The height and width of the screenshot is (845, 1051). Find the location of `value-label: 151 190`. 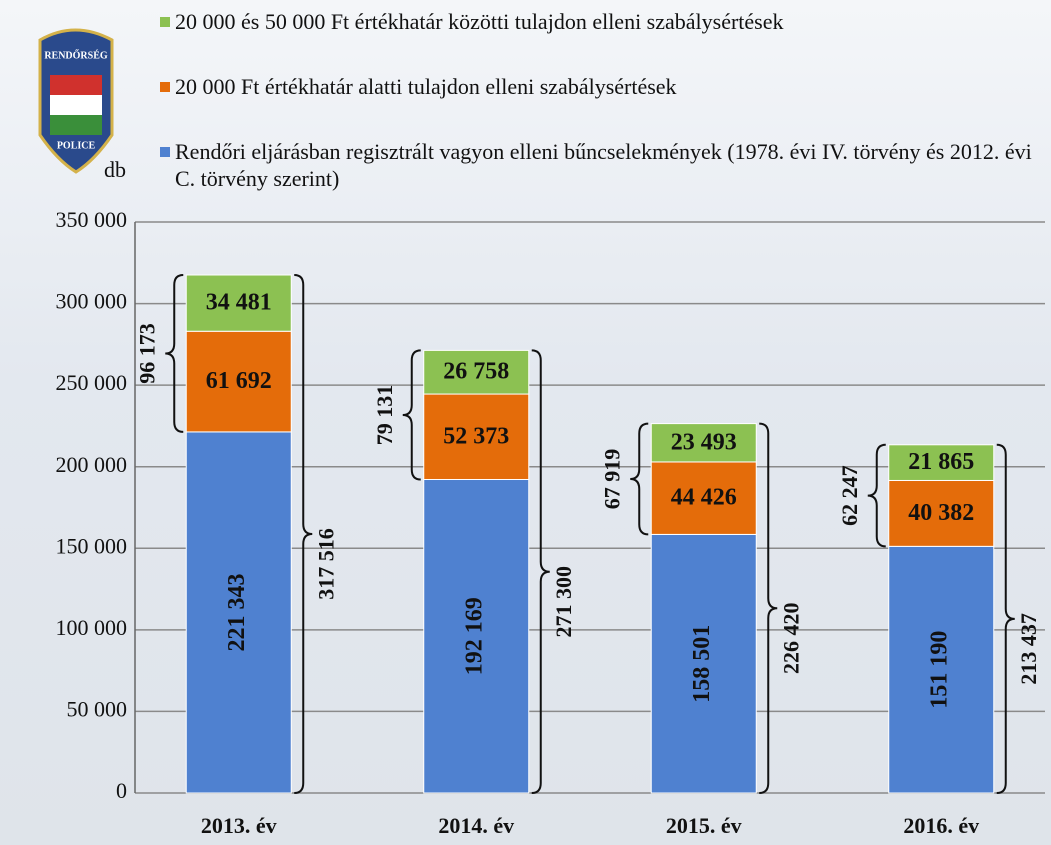

value-label: 151 190 is located at coordinates (940, 670).